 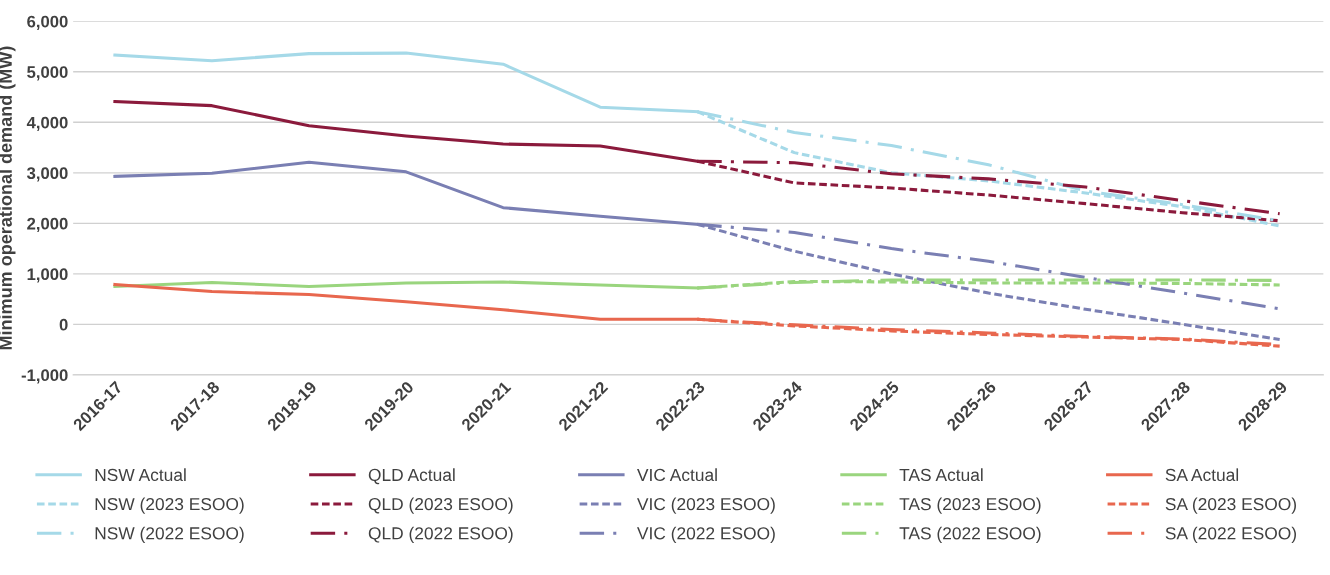 I want to click on legend-label: NSW Actual, so click(x=140, y=475).